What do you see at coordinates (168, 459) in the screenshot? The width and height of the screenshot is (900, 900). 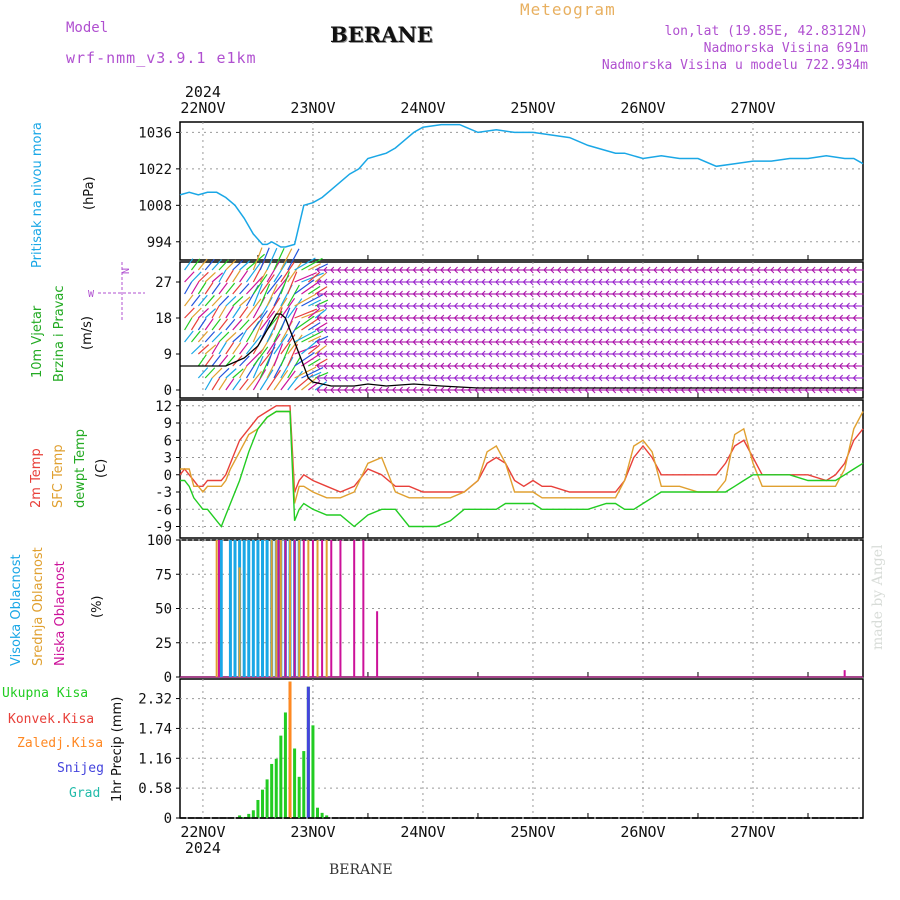 I see `temp-ytick-label: 3` at bounding box center [168, 459].